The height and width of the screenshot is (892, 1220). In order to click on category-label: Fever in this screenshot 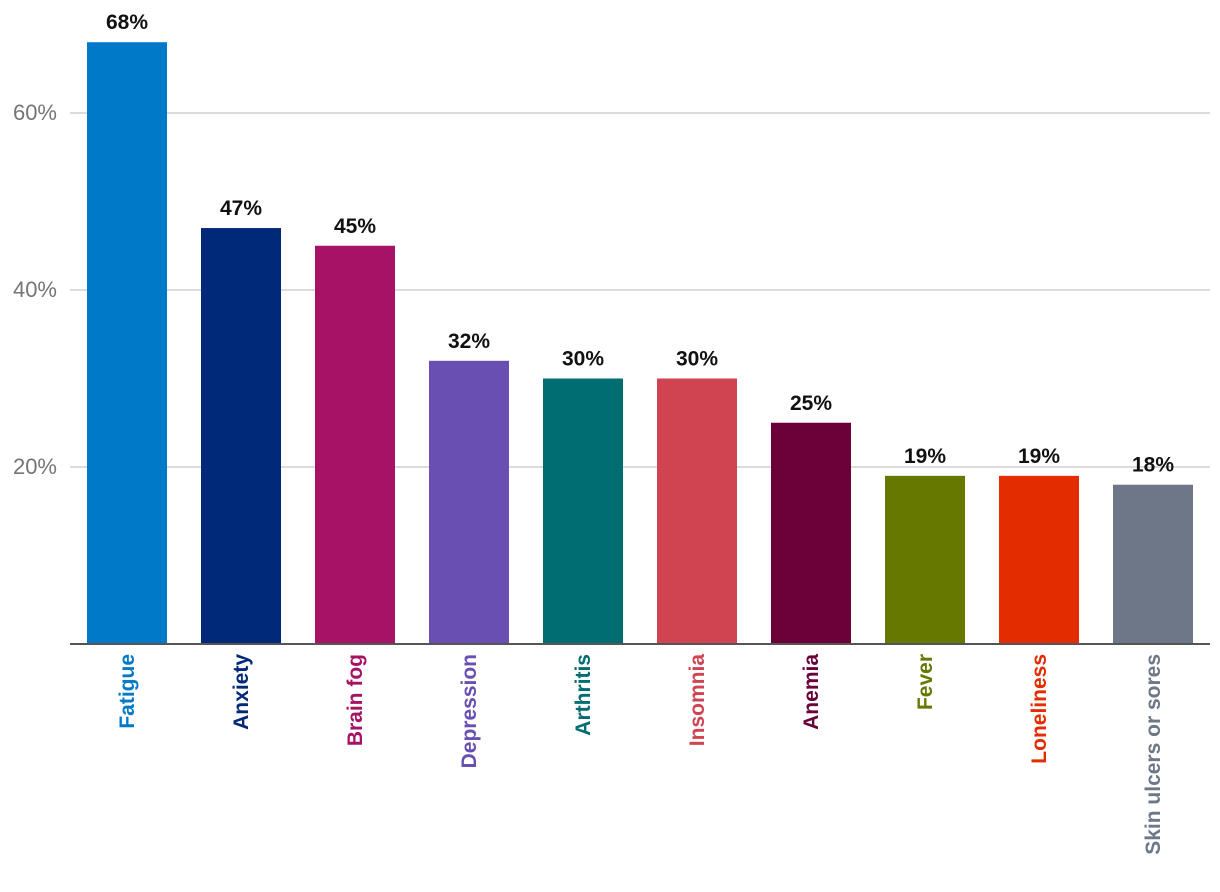, I will do `click(925, 682)`.